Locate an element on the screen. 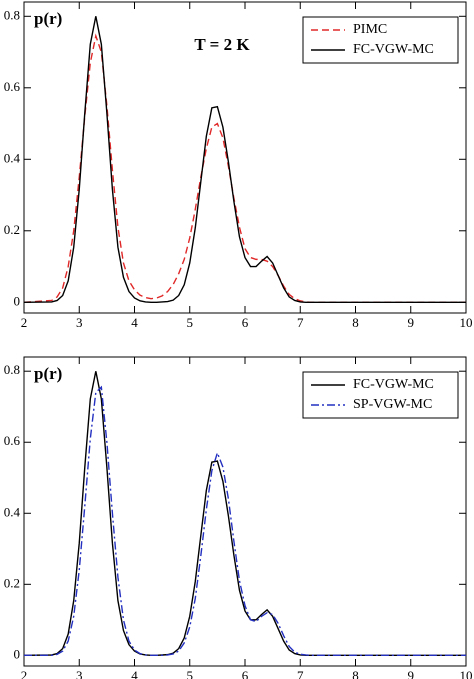 This screenshot has width=474, height=679. legend-label: SP-VGW-MC is located at coordinates (392, 404).